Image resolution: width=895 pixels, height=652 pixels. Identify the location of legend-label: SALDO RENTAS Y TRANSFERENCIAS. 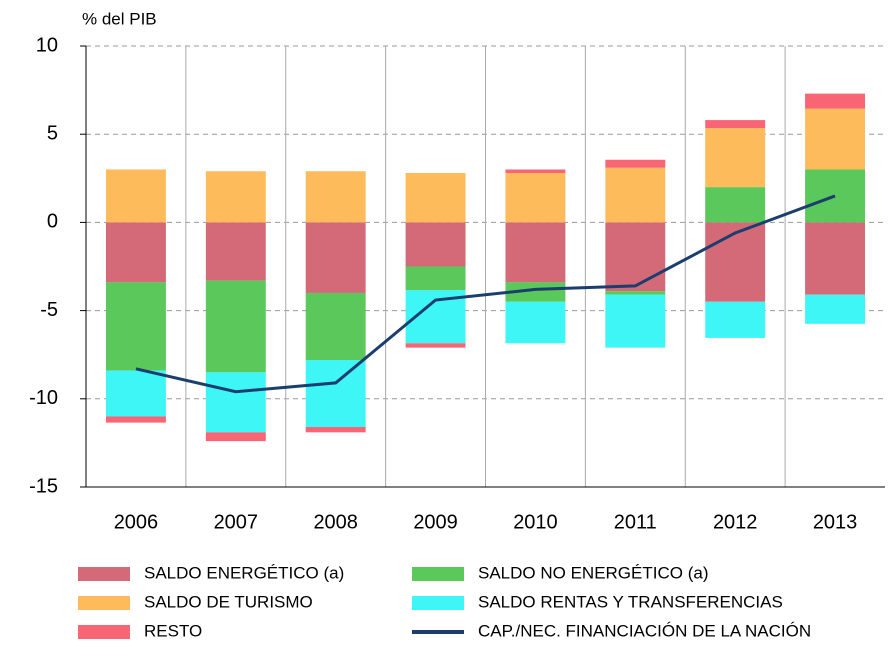
(630, 601).